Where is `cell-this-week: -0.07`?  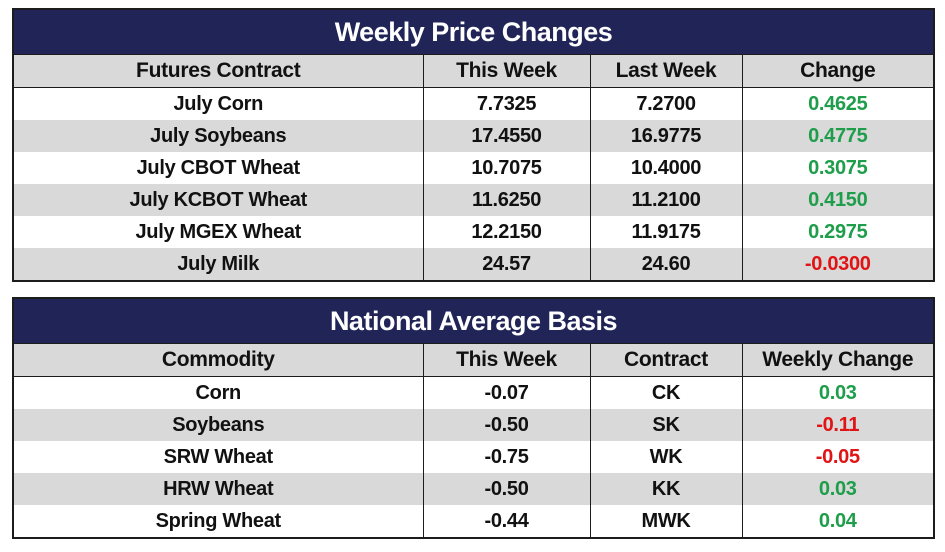
cell-this-week: -0.07 is located at coordinates (506, 392).